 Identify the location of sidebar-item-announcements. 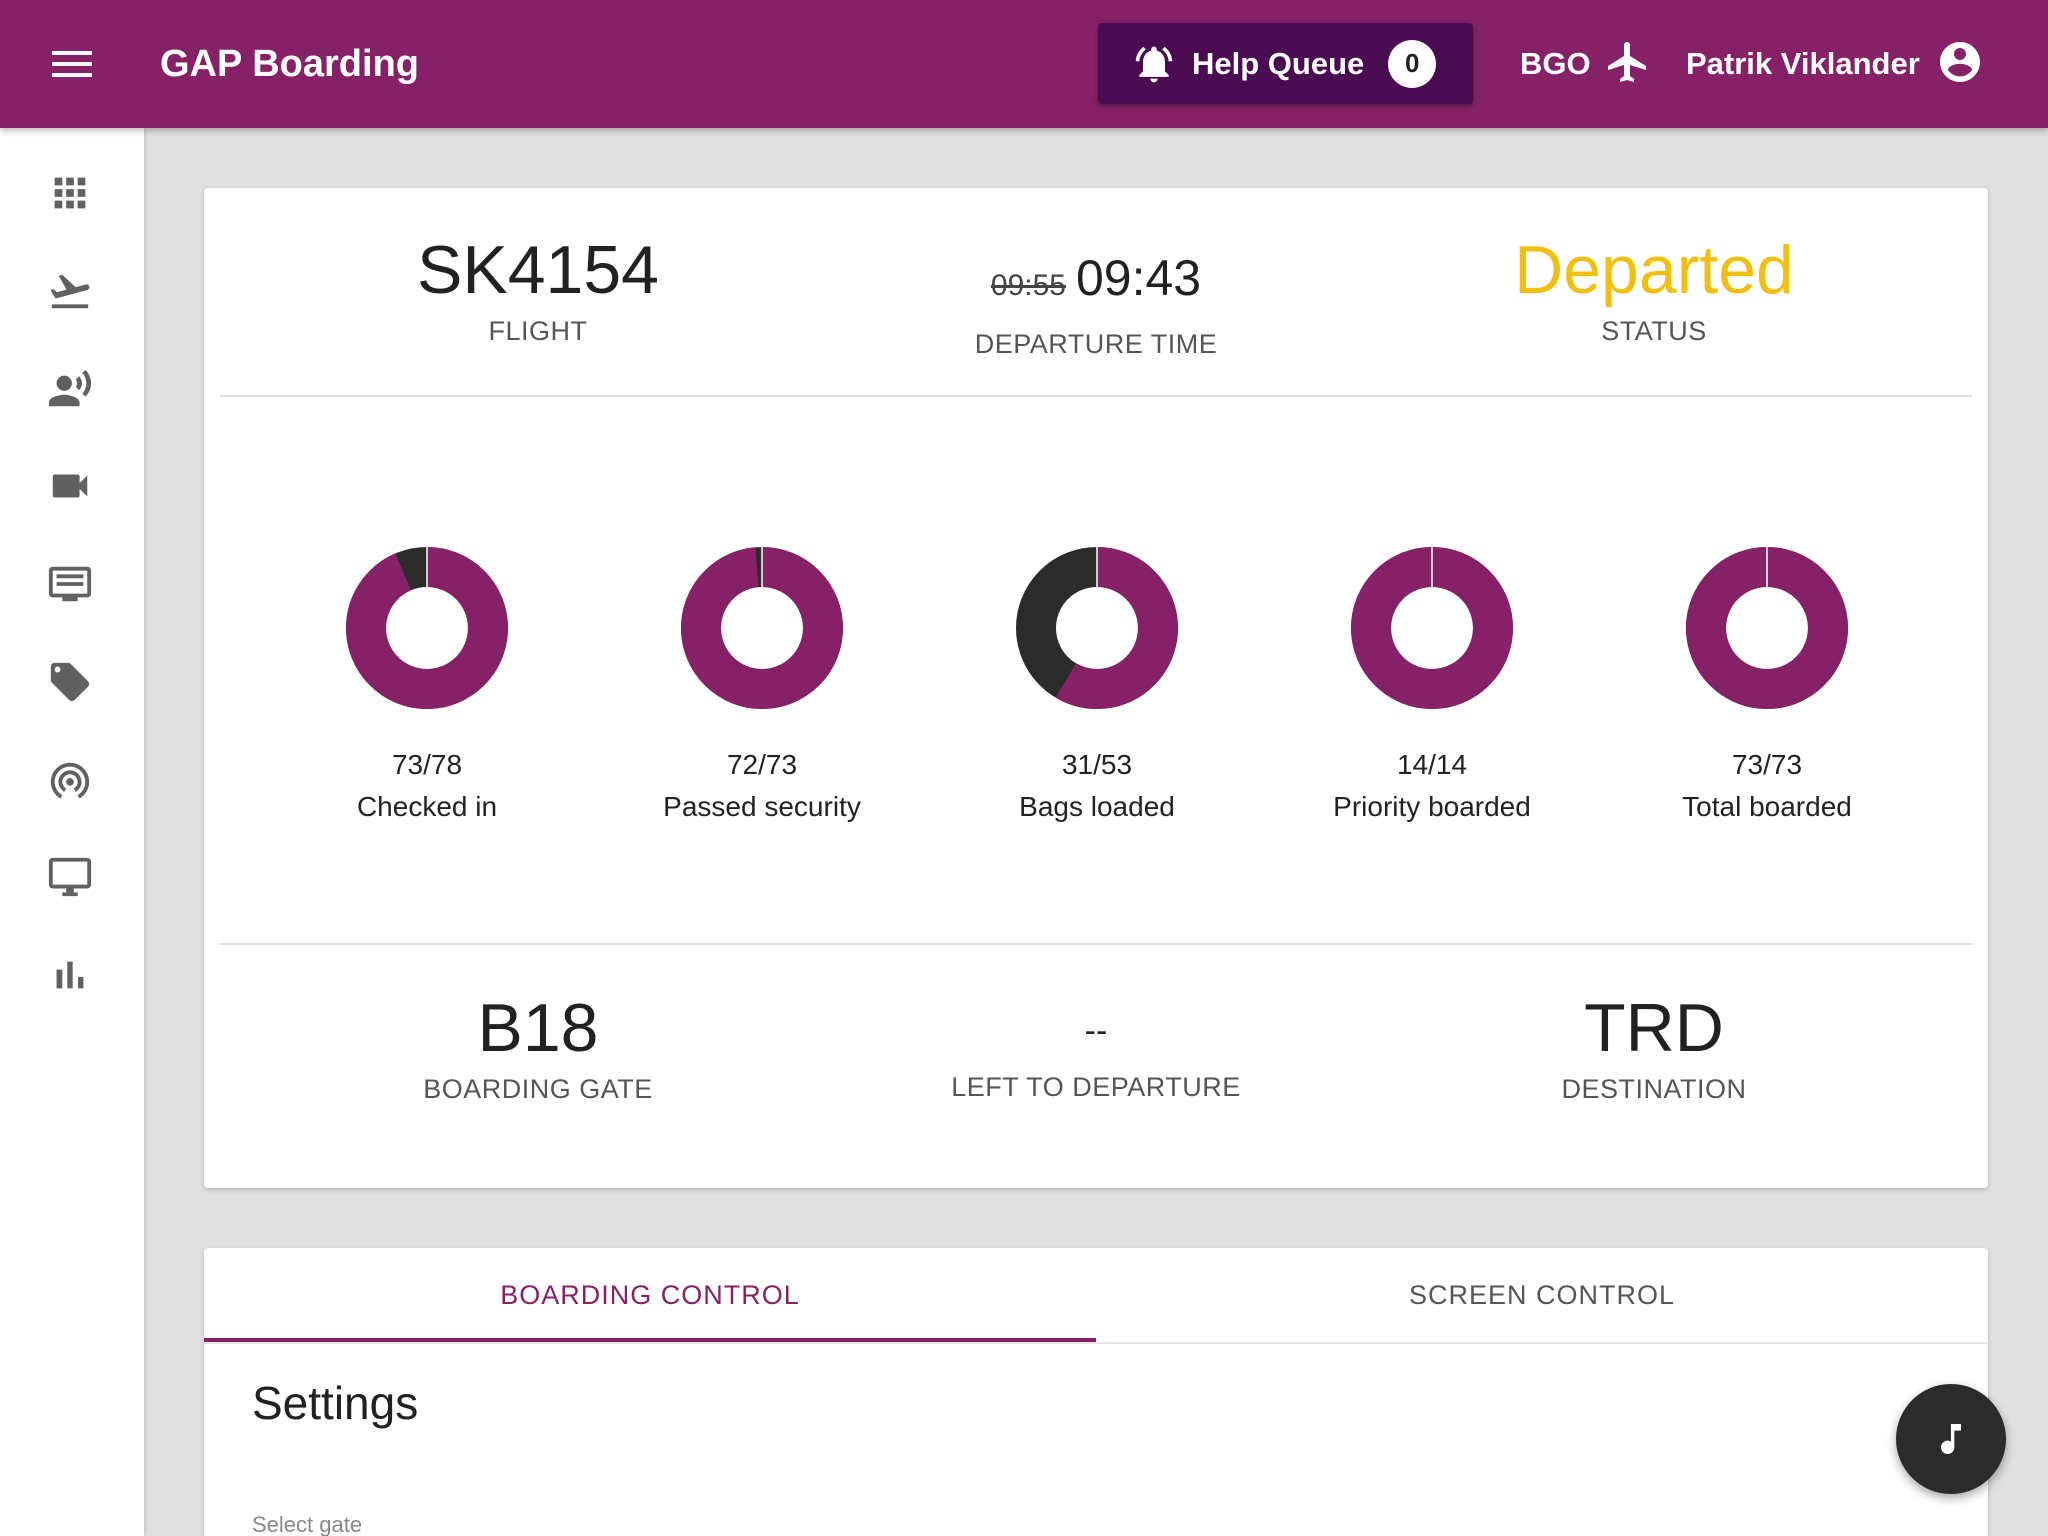
(70, 389).